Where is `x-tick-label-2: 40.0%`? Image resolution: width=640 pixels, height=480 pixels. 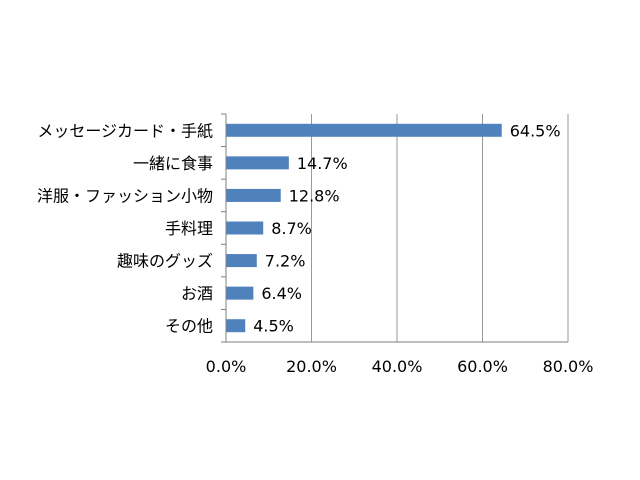
x-tick-label-2: 40.0% is located at coordinates (397, 366).